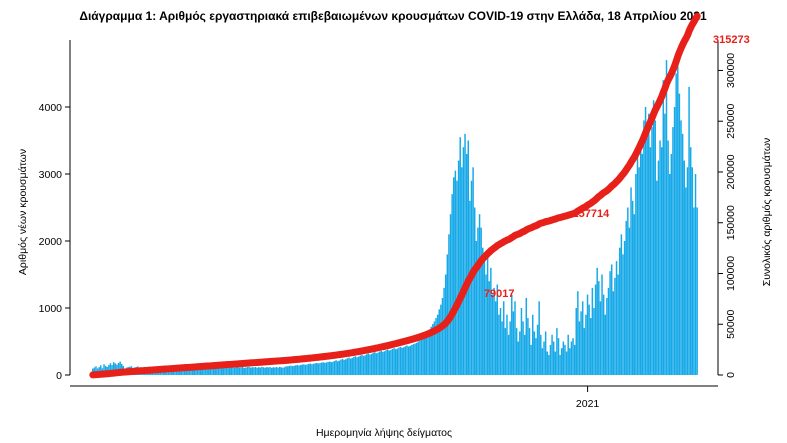  What do you see at coordinates (23, 212) in the screenshot?
I see `left-y-axis-label: Αριθμός νέων κρουσμάτων` at bounding box center [23, 212].